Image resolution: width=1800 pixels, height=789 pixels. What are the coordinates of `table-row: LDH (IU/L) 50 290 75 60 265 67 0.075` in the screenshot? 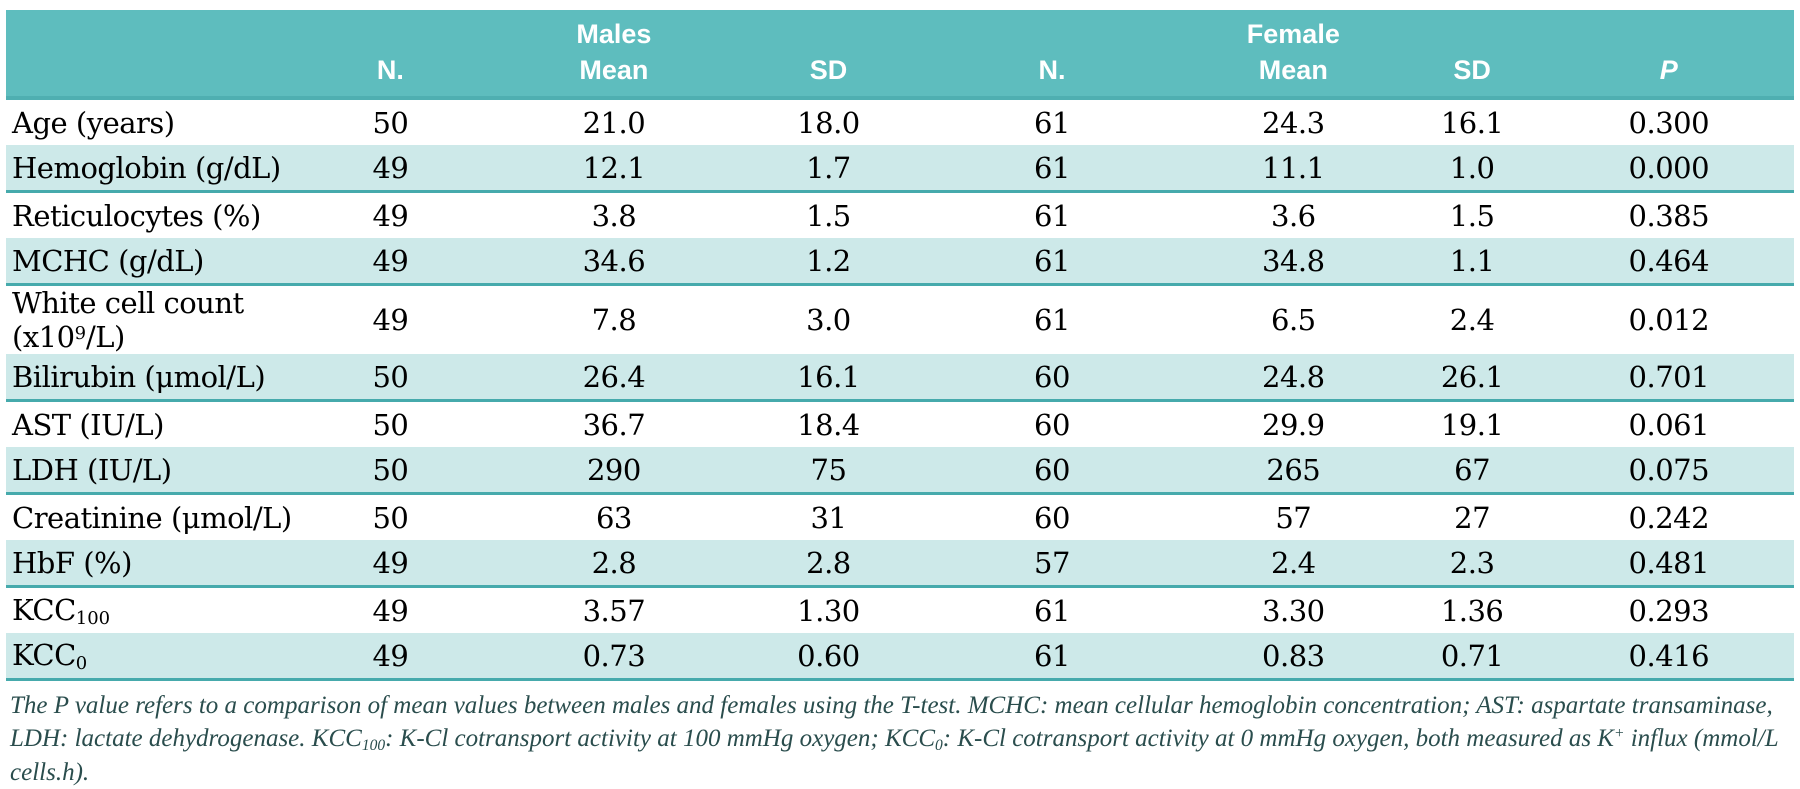 It's located at (900, 471).